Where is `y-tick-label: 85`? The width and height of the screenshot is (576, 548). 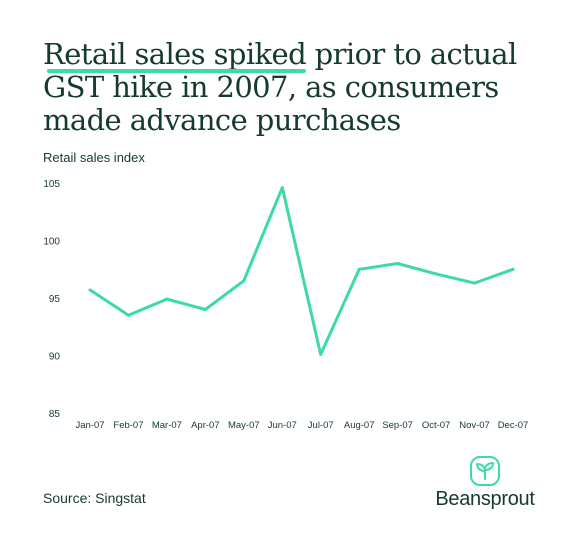 y-tick-label: 85 is located at coordinates (55, 414).